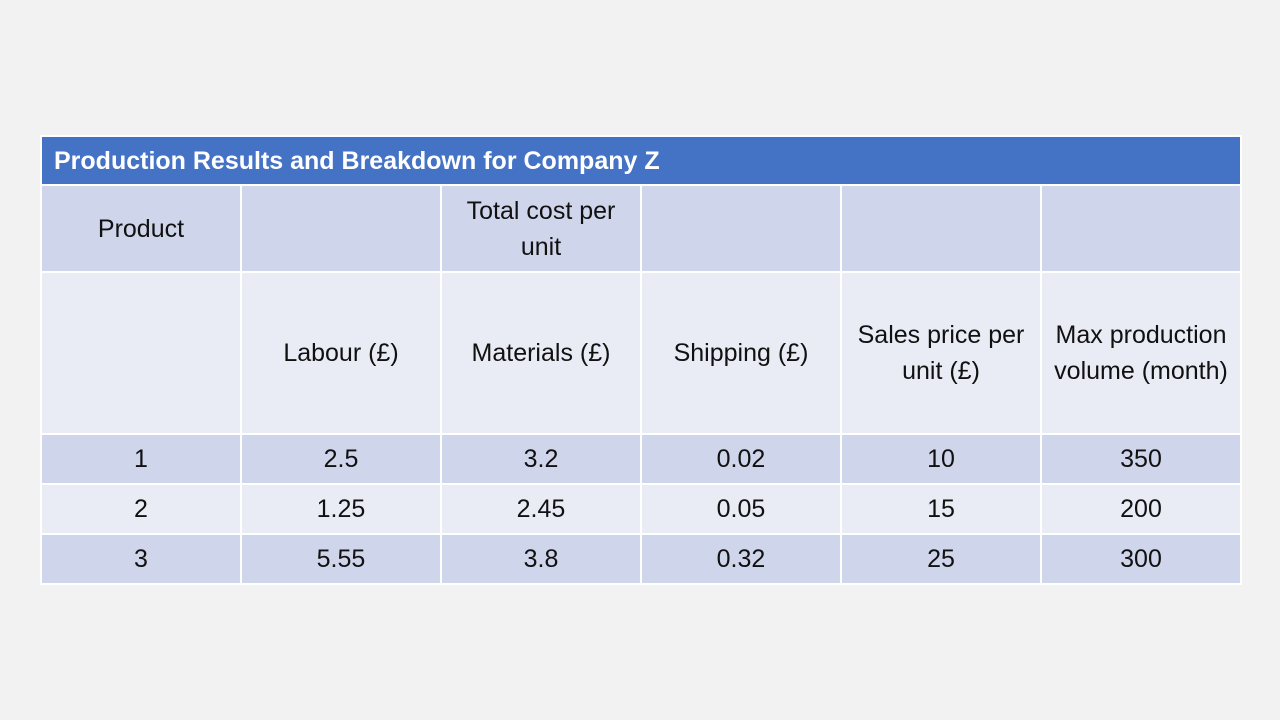 The image size is (1280, 720). I want to click on table-row: 1 2.5 3.2 0.02 10 350, so click(641, 459).